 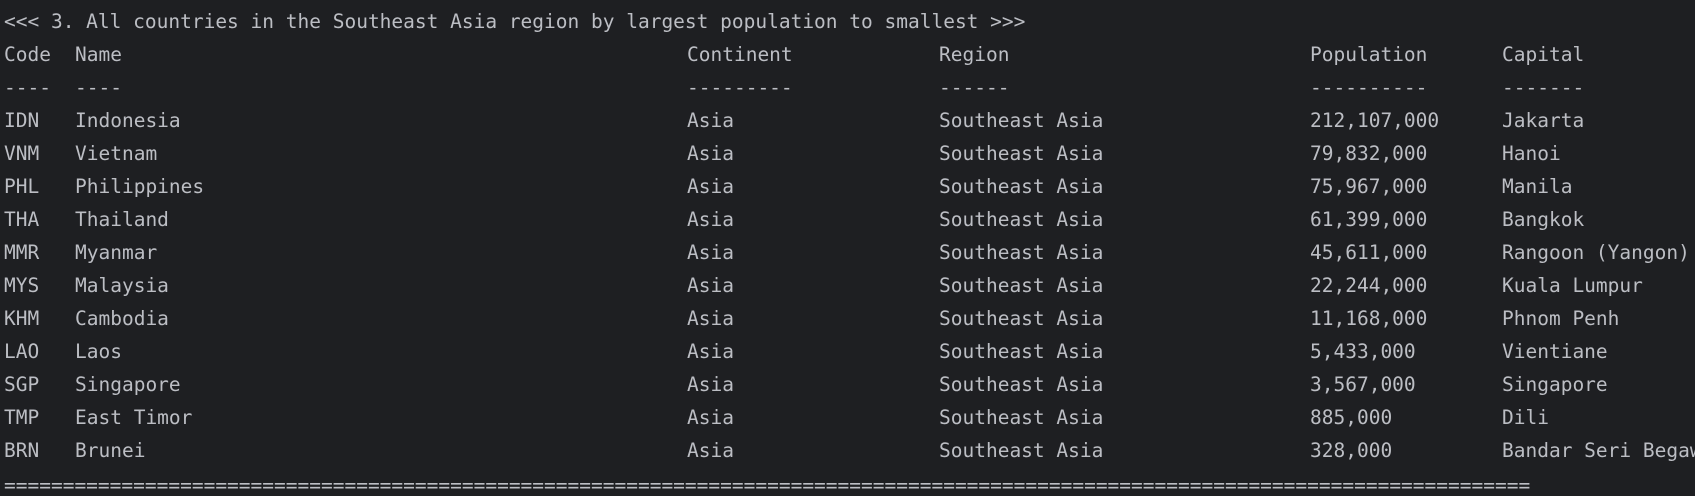 What do you see at coordinates (1543, 87) in the screenshot?
I see `underline-capital: -------` at bounding box center [1543, 87].